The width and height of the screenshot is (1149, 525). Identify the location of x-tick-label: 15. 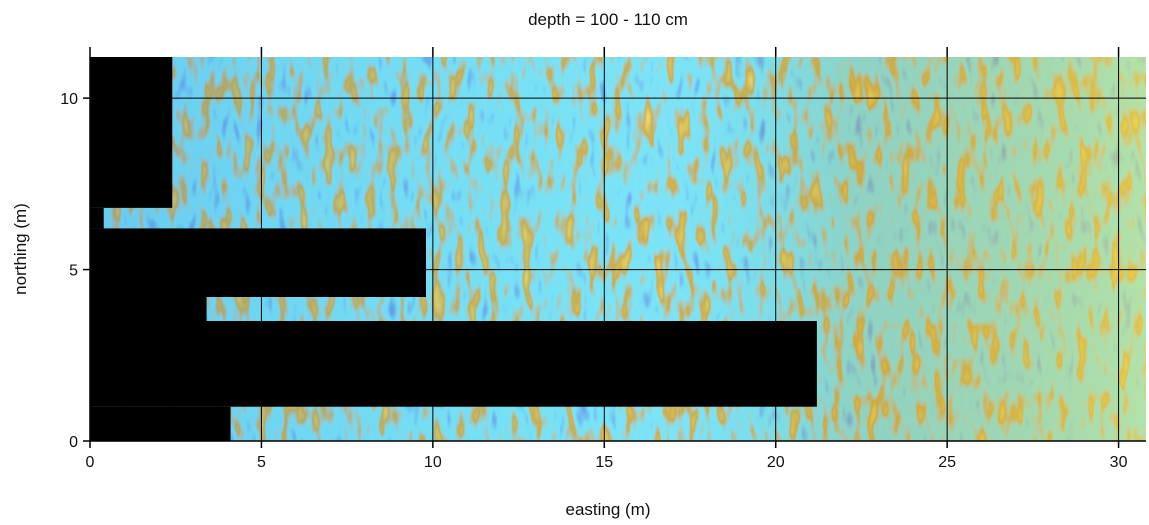
(604, 462).